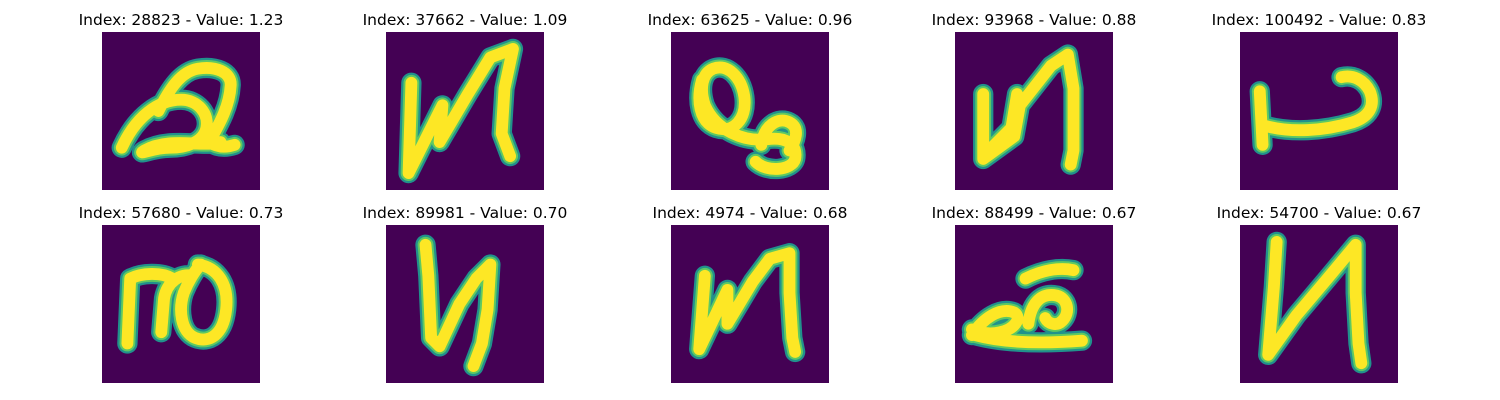  Describe the element at coordinates (465, 213) in the screenshot. I see `panel-title: Index: 89981 - Value: 0.70` at that location.